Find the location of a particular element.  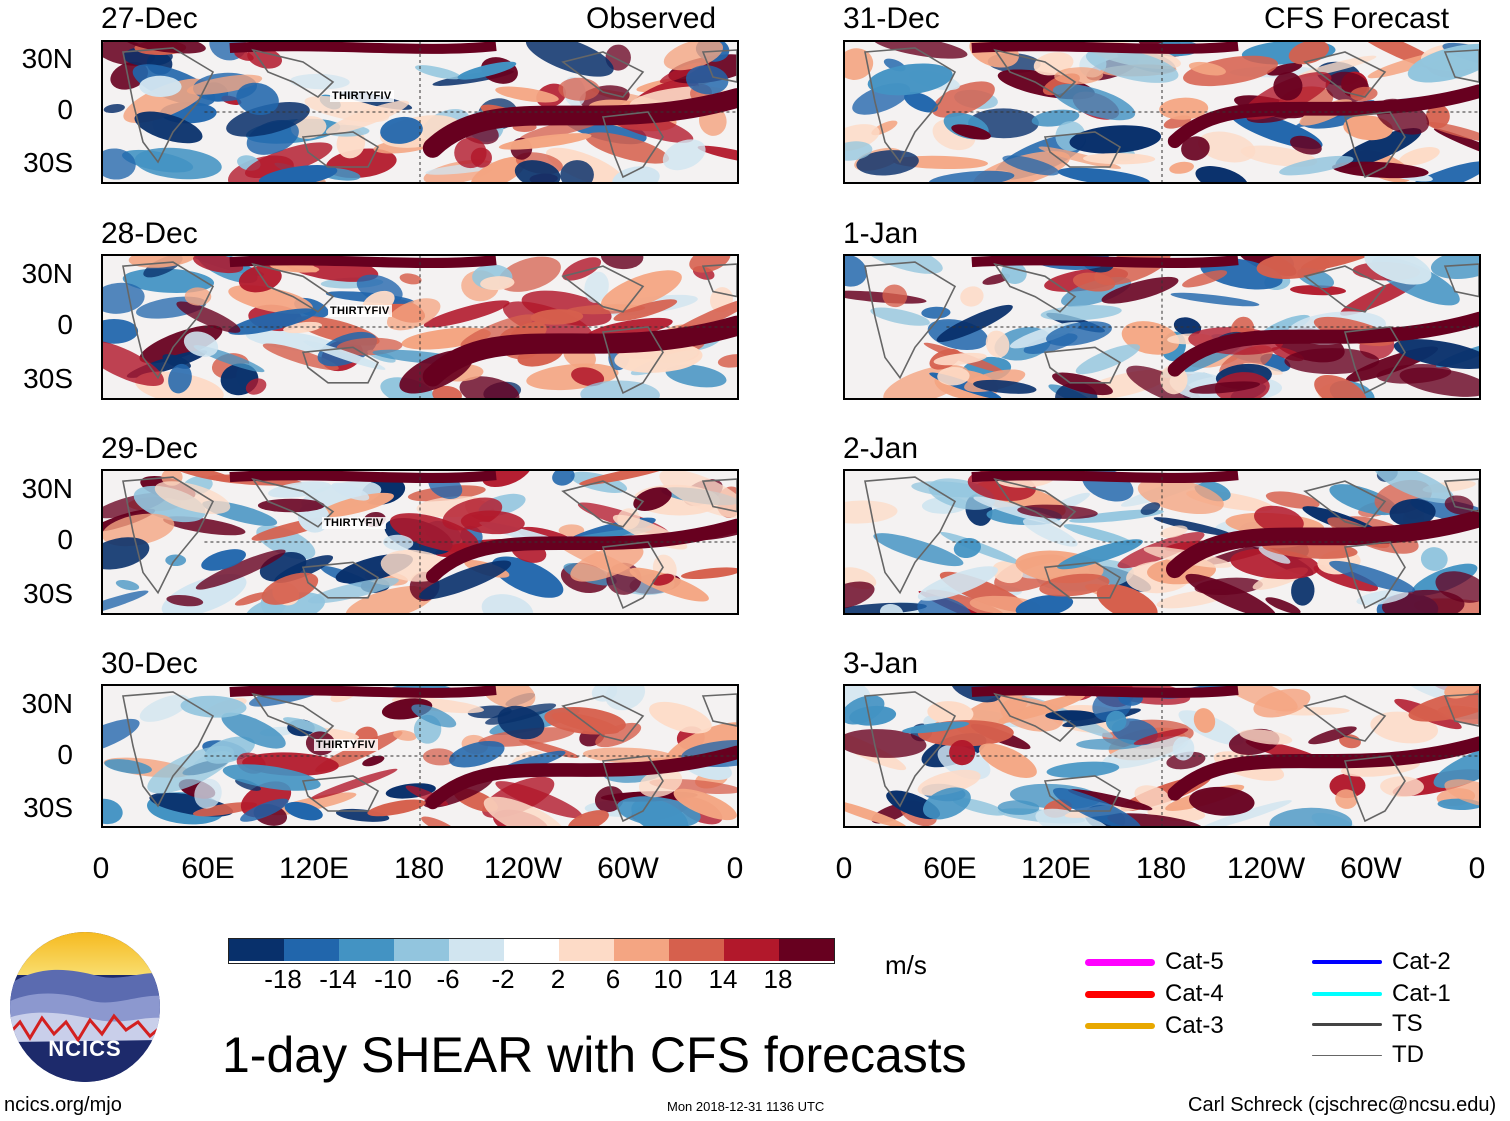

legend-item: TD is located at coordinates (1368, 1055).